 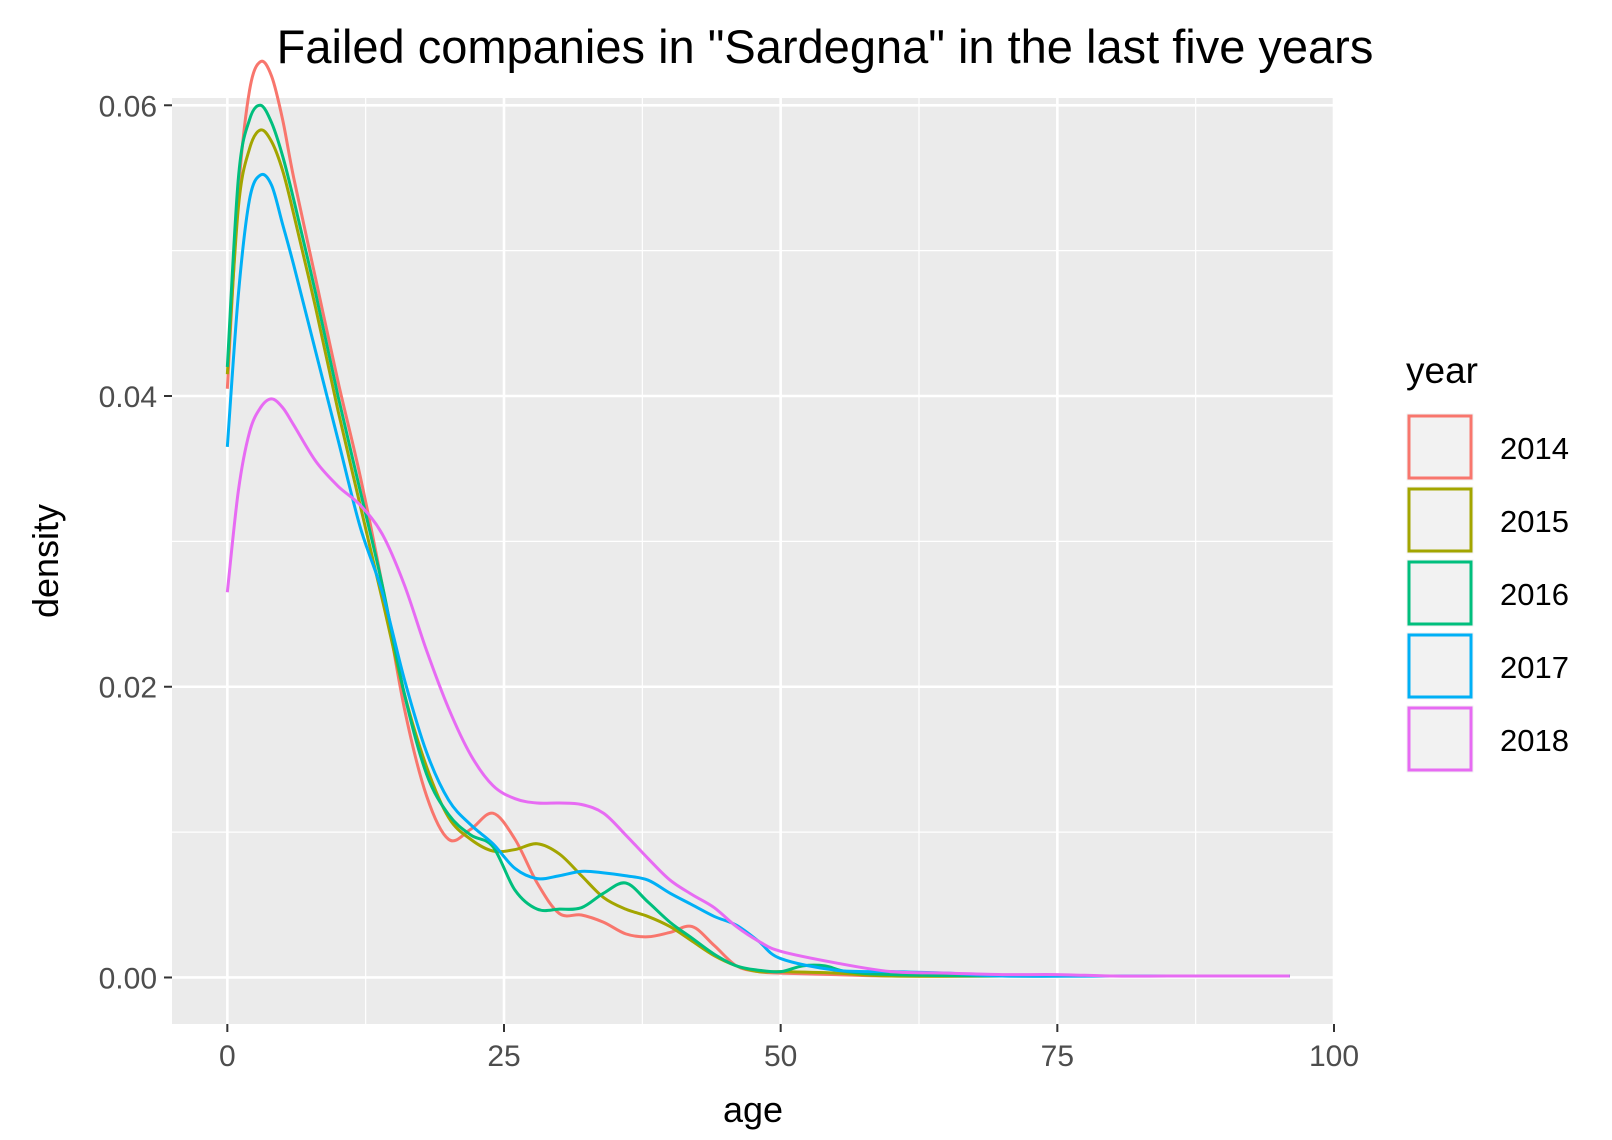 I want to click on legend: year 2014 2015 2016 2017 2018, so click(x=1487, y=562).